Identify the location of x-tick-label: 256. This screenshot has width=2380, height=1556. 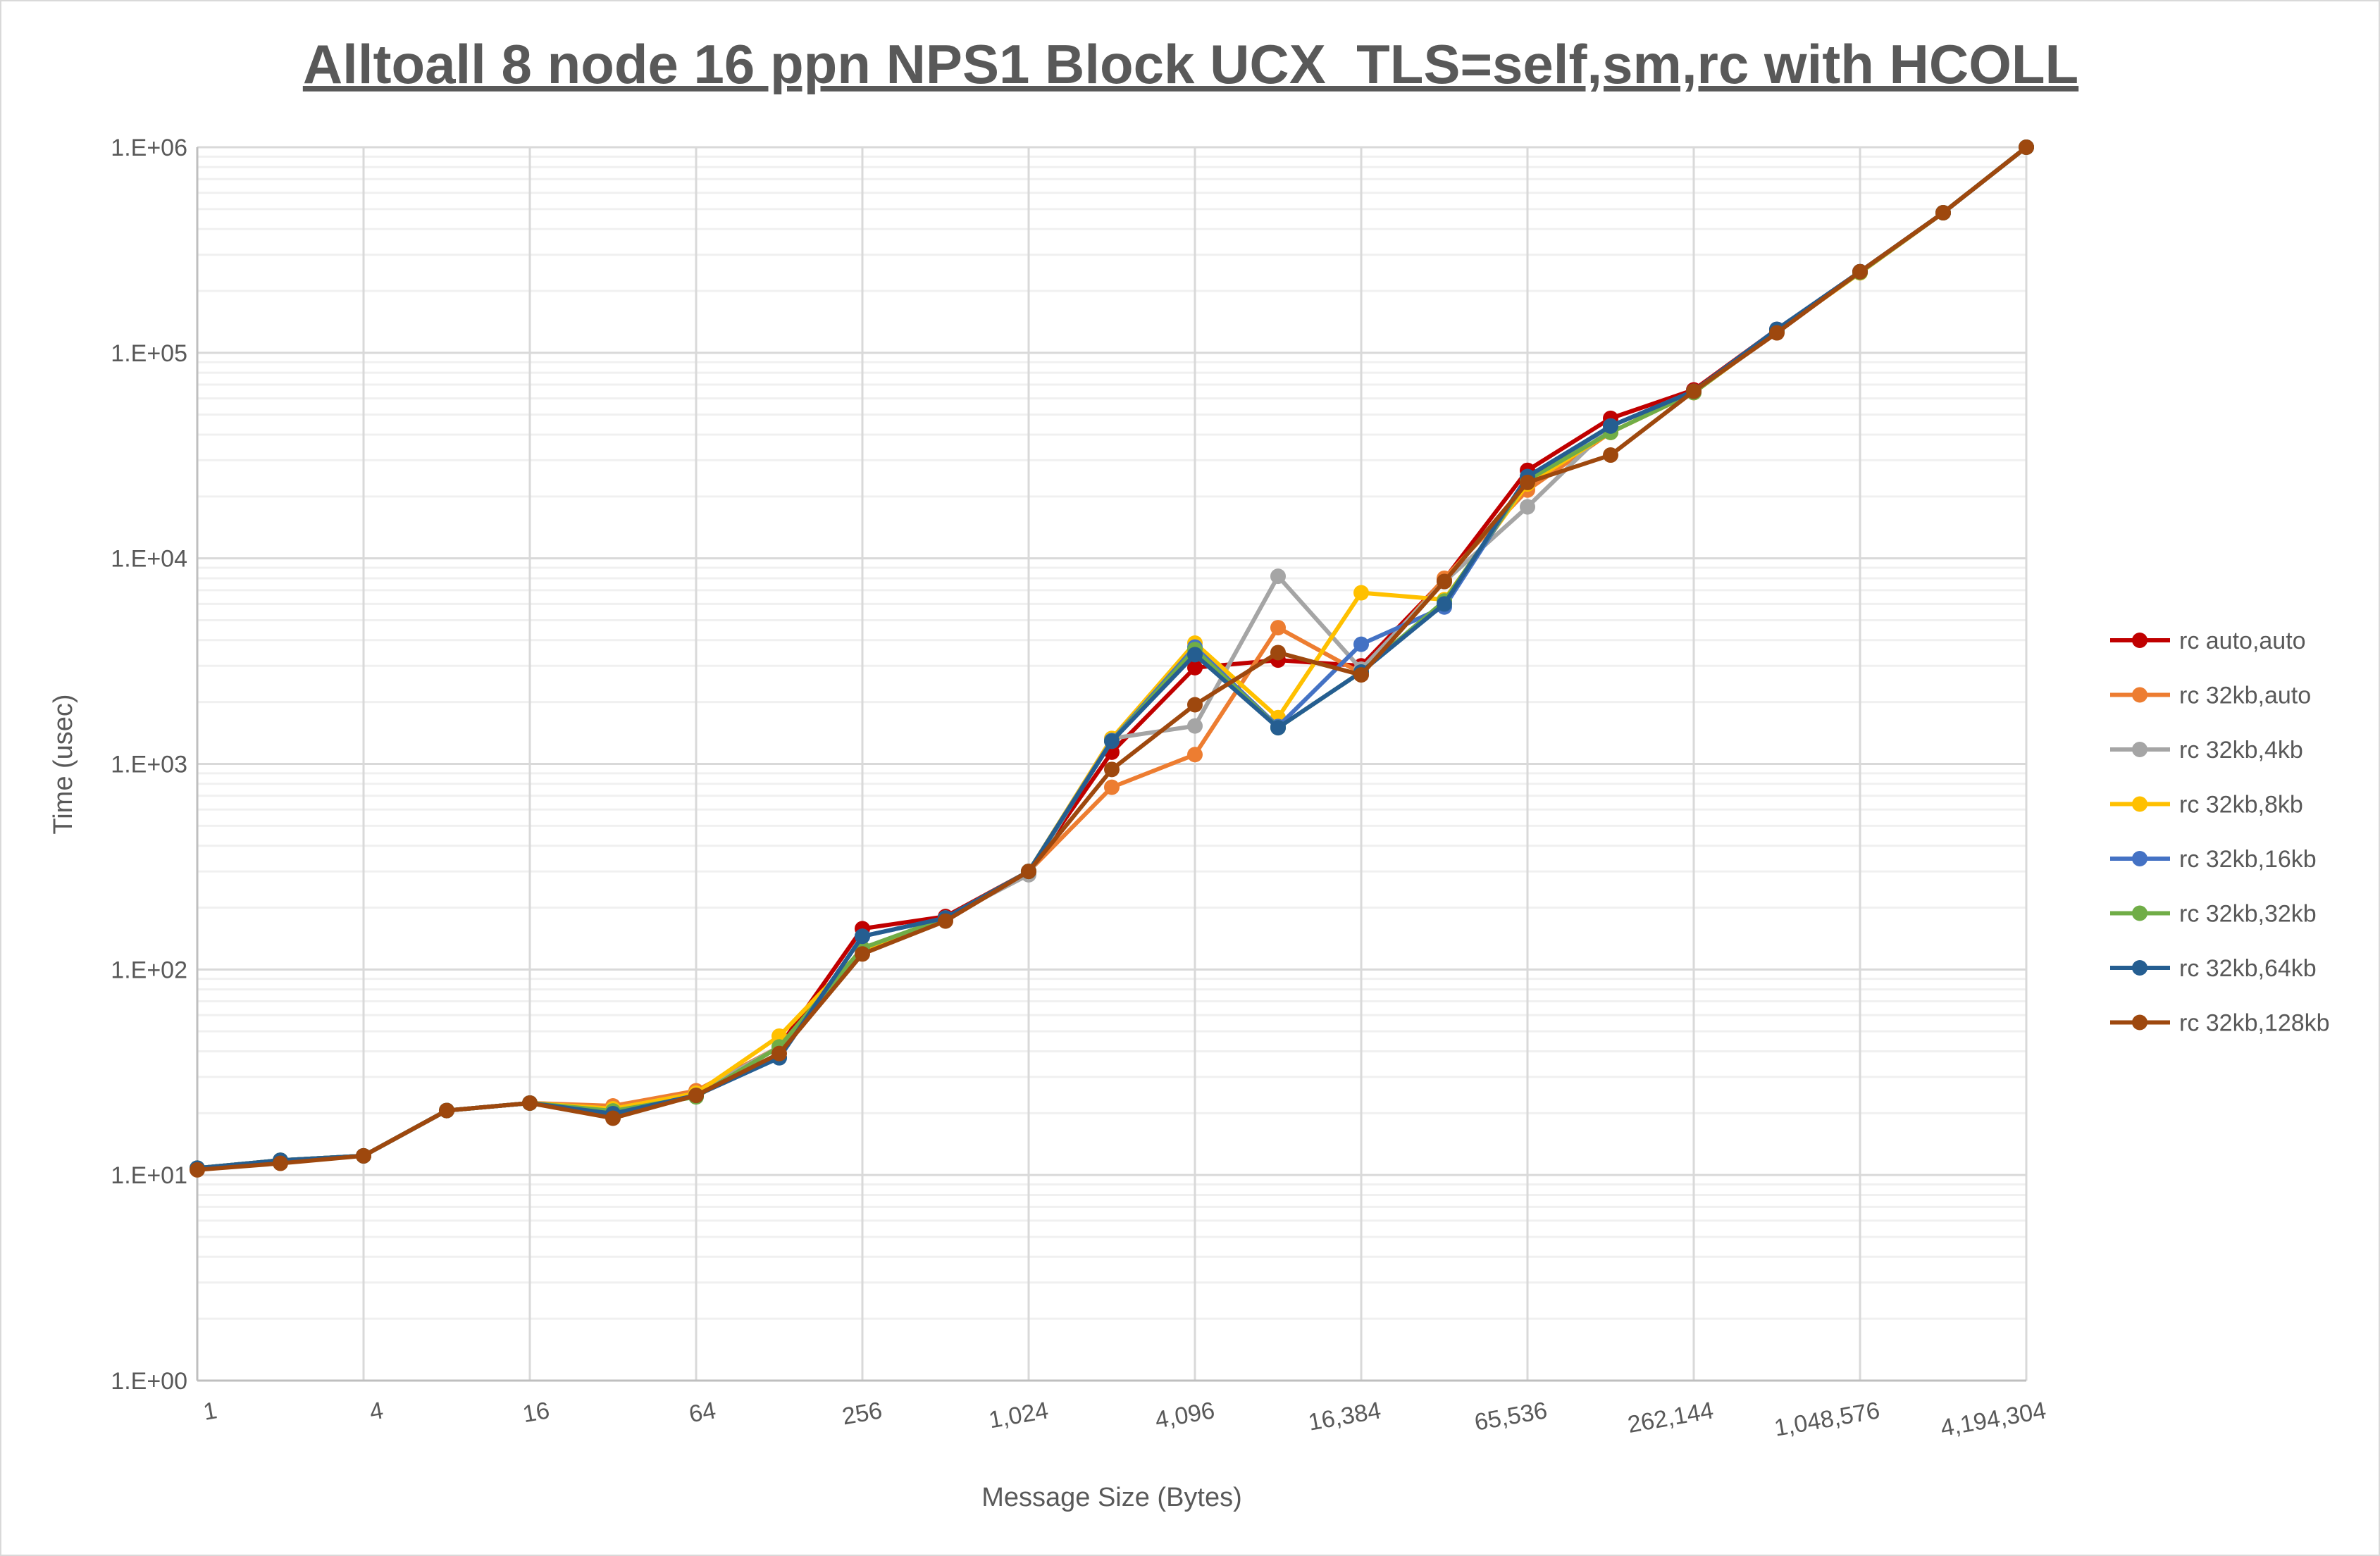
(862, 1413).